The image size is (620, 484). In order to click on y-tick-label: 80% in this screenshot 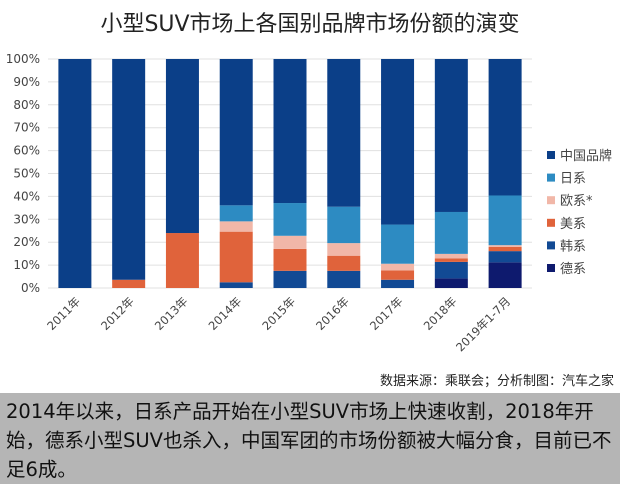, I will do `click(26, 105)`.